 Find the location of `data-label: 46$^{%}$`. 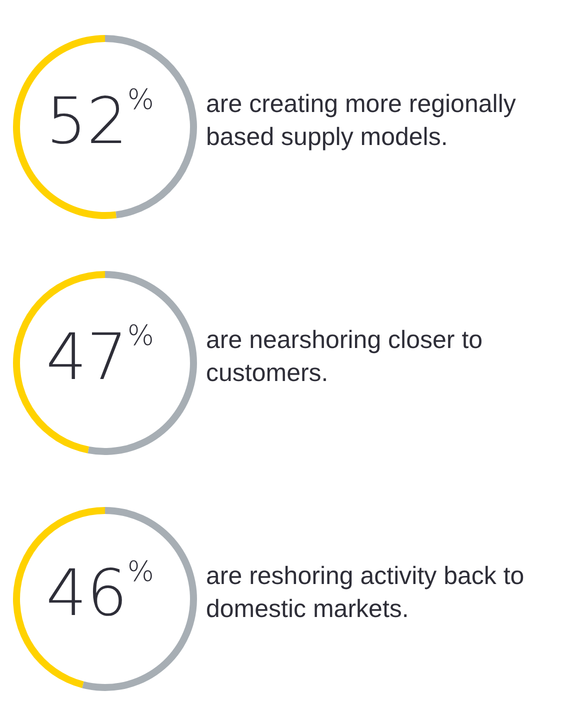

data-label: 46$^{%}$ is located at coordinates (100, 593).